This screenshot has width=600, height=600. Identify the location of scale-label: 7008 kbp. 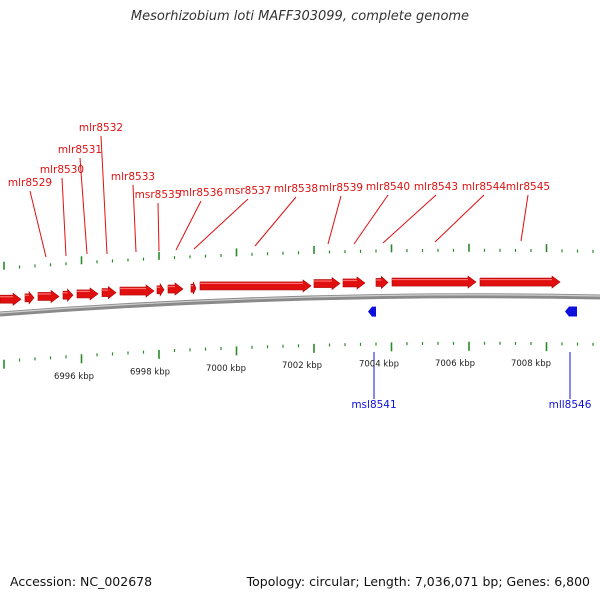
(531, 364).